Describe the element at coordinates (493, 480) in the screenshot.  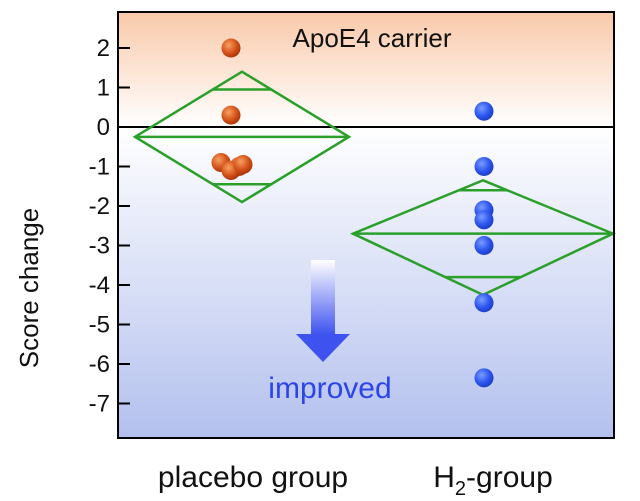
I see `category-label-h2: H2-group` at that location.